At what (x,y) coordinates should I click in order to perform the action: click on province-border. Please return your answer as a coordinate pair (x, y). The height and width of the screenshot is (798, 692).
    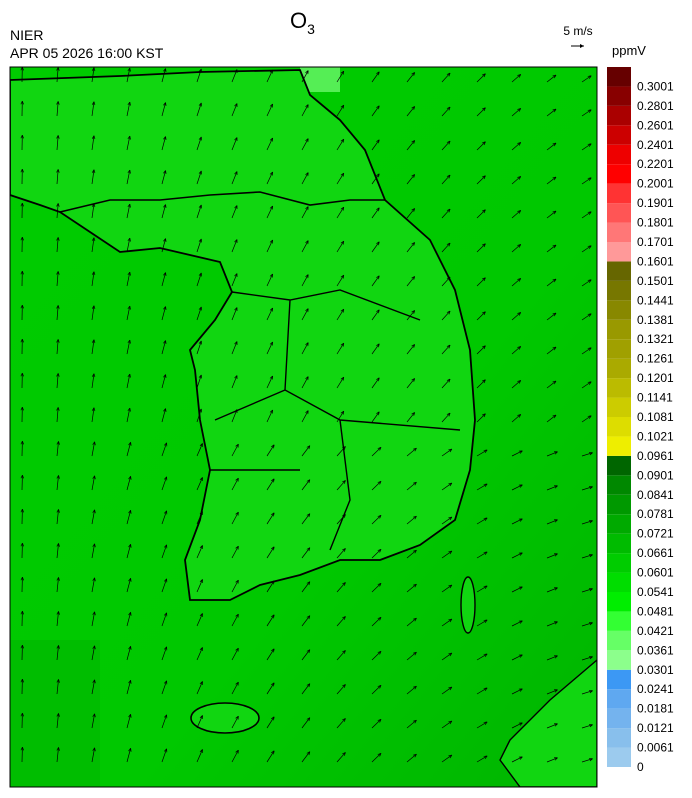
    Looking at the image, I should click on (335, 420).